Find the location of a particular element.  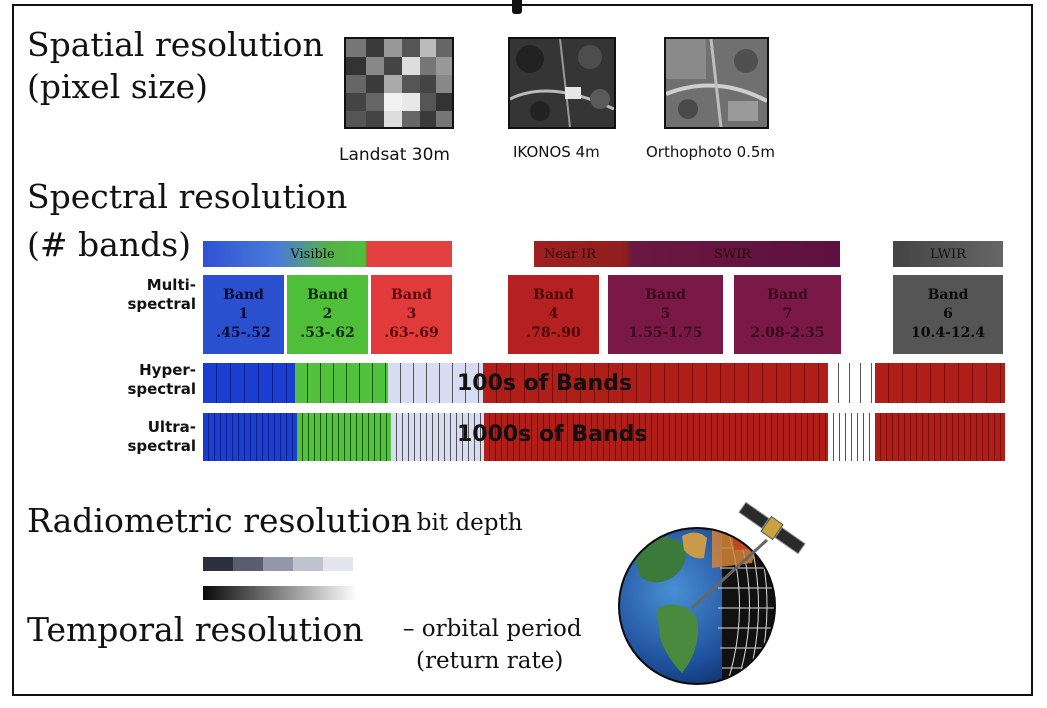

band-5-box: Band 5 1.55-1.75 is located at coordinates (665, 314).